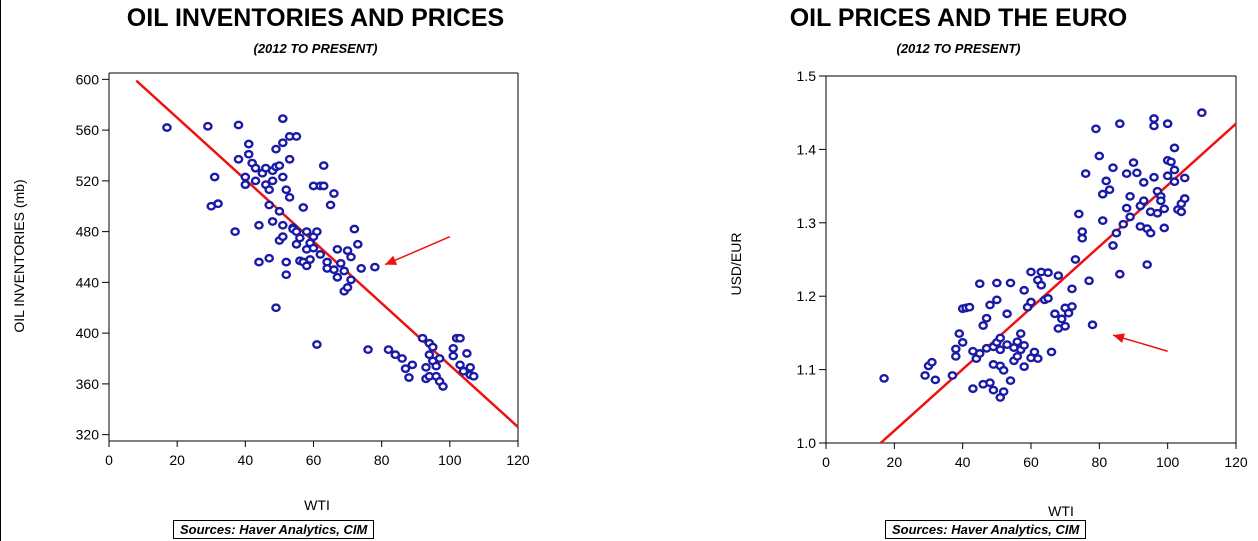 The image size is (1258, 541). What do you see at coordinates (807, 443) in the screenshot?
I see `y-tick-label: 1.0` at bounding box center [807, 443].